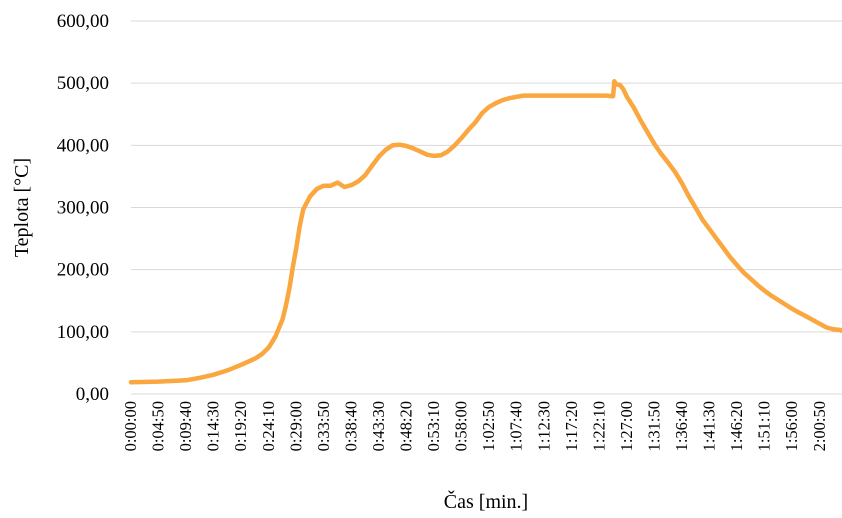 This screenshot has width=842, height=518. I want to click on x-tick-label: 0:48:20, so click(406, 426).